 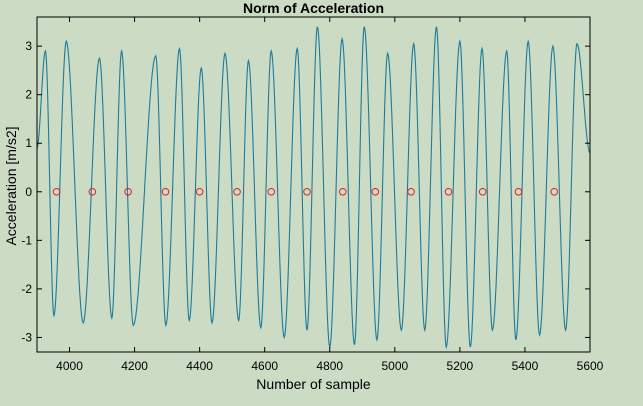 What do you see at coordinates (329, 366) in the screenshot?
I see `x-tick-label: 4800` at bounding box center [329, 366].